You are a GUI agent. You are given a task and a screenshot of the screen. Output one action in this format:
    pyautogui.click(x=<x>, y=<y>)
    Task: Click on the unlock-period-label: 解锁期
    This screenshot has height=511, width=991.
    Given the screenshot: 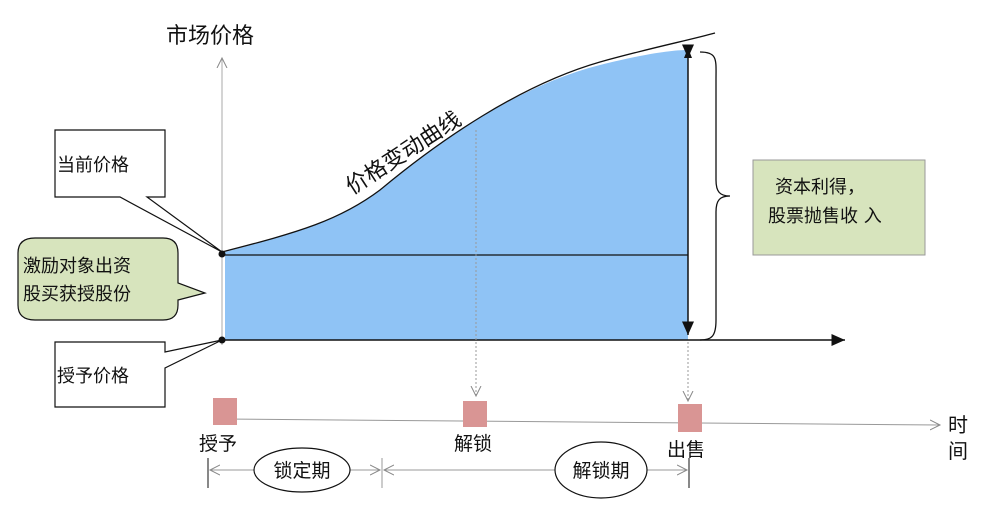 What is the action you would take?
    pyautogui.click(x=600, y=471)
    